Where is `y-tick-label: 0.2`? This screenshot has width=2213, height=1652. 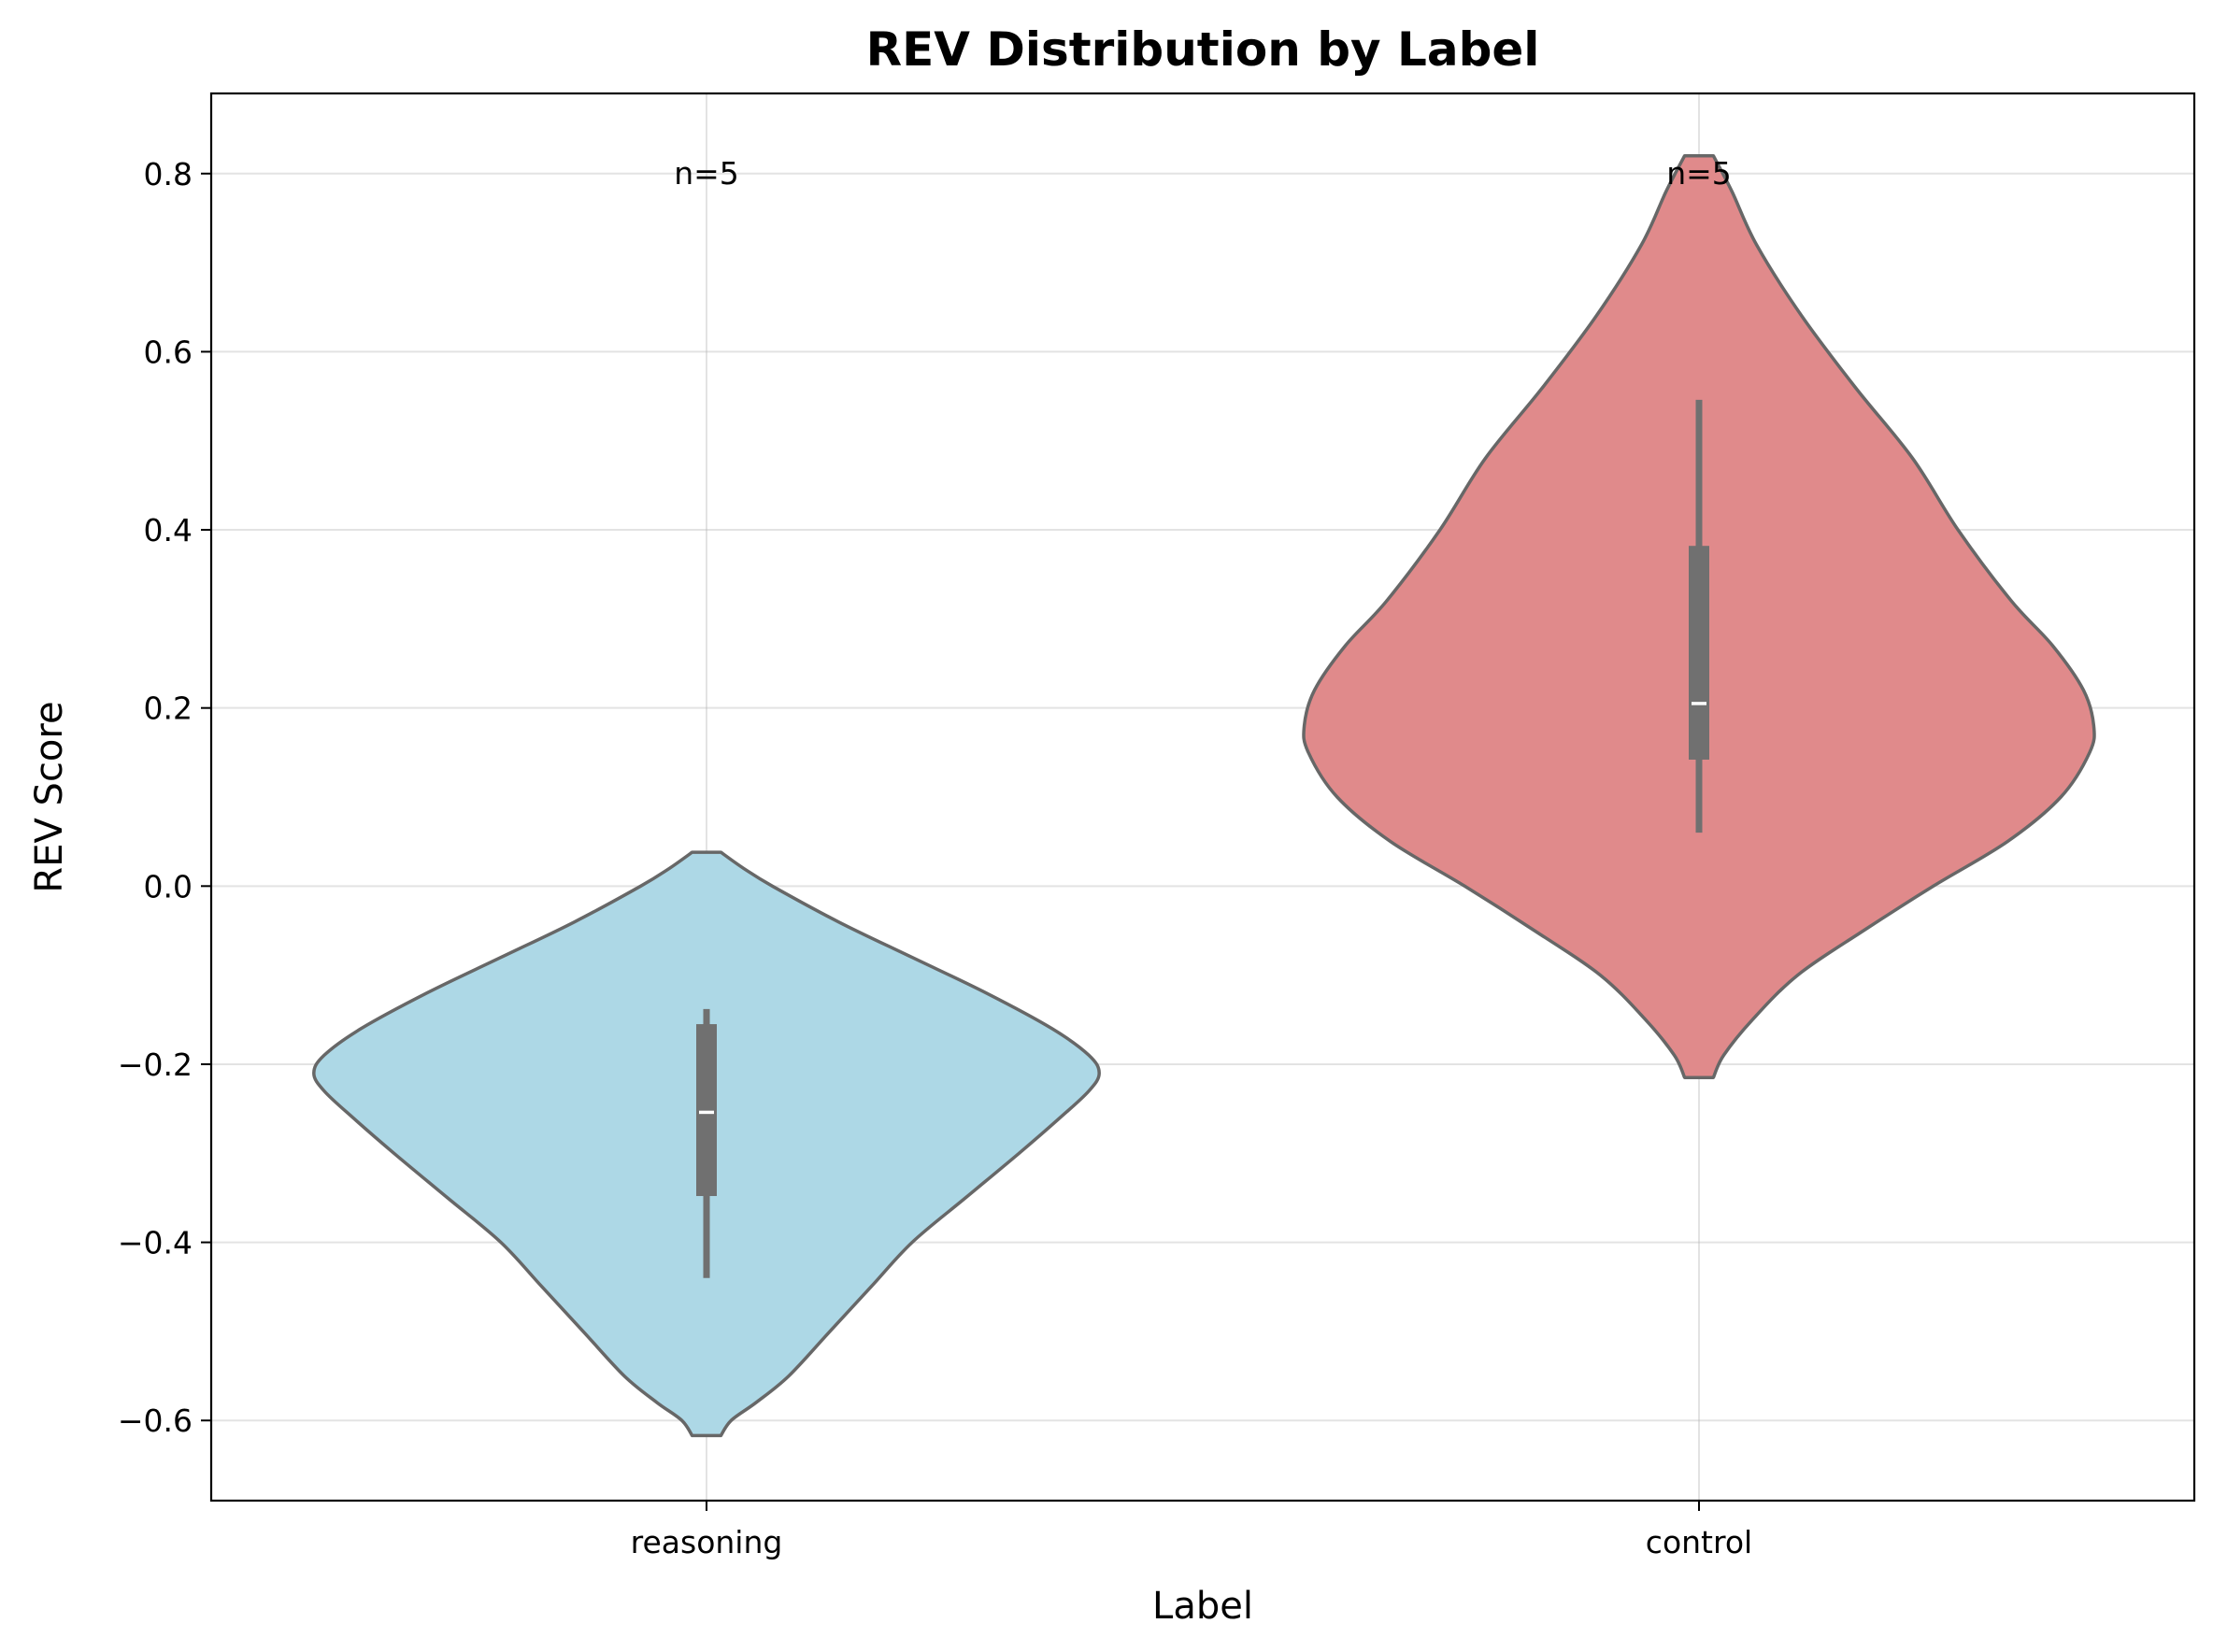
y-tick-label: 0.2 is located at coordinates (168, 709).